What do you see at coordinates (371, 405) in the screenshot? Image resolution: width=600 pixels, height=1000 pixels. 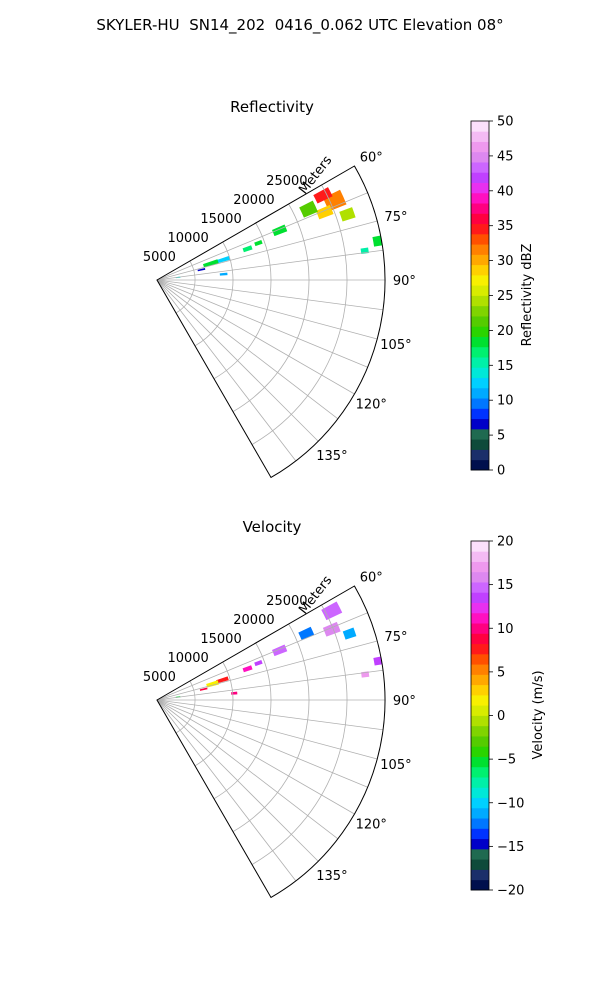 I see `azimuth-tick-label: 120°` at bounding box center [371, 405].